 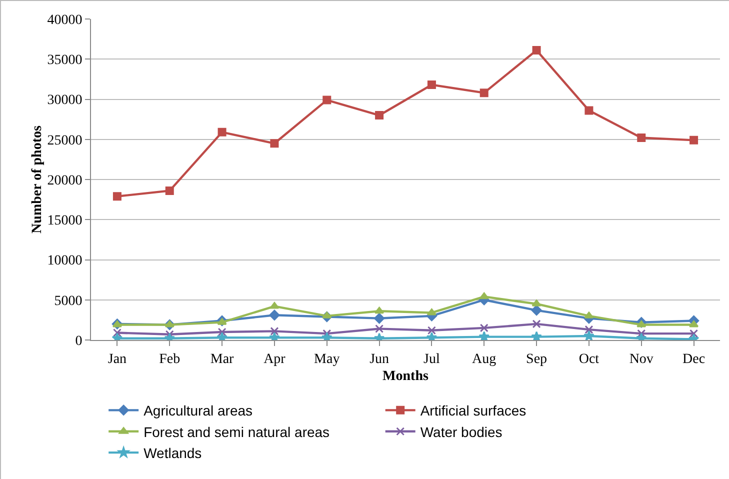 I want to click on y-tick-label: 15000, so click(x=64, y=221).